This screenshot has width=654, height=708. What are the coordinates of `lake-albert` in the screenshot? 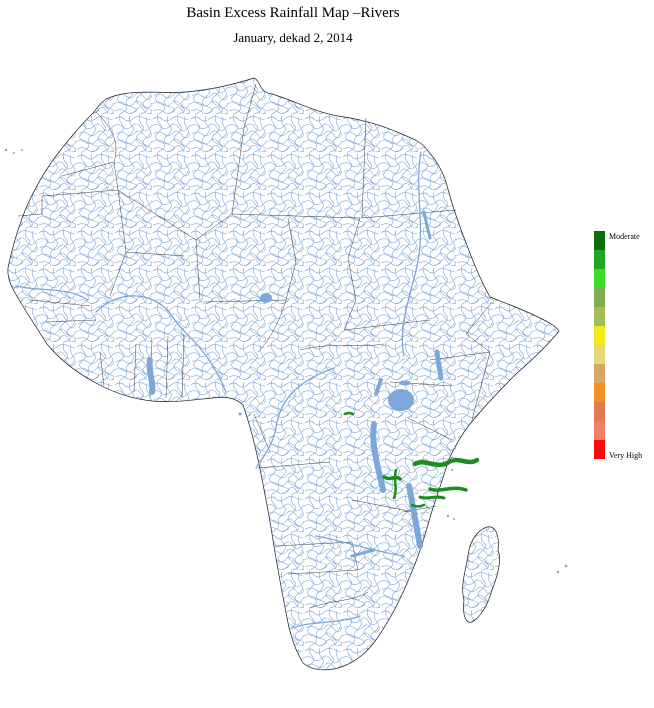 It's located at (378, 387).